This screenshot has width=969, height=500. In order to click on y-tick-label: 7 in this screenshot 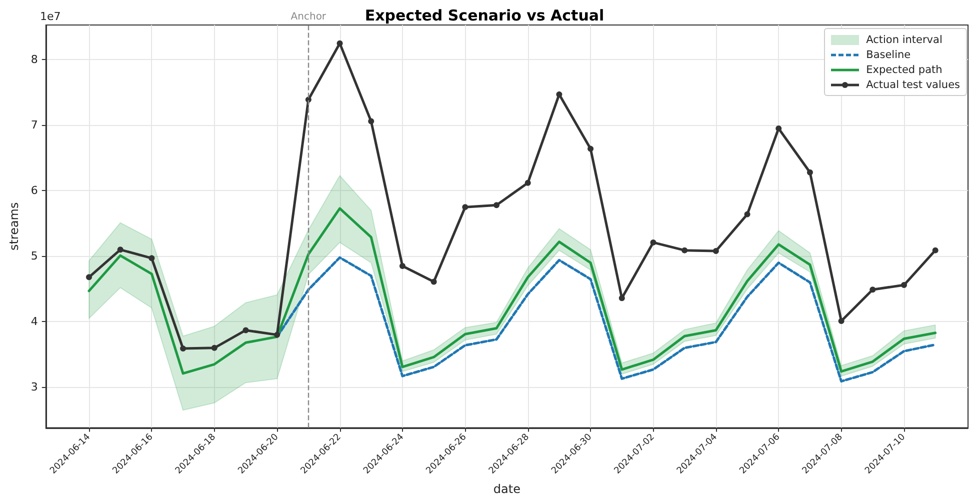, I will do `click(34, 125)`.